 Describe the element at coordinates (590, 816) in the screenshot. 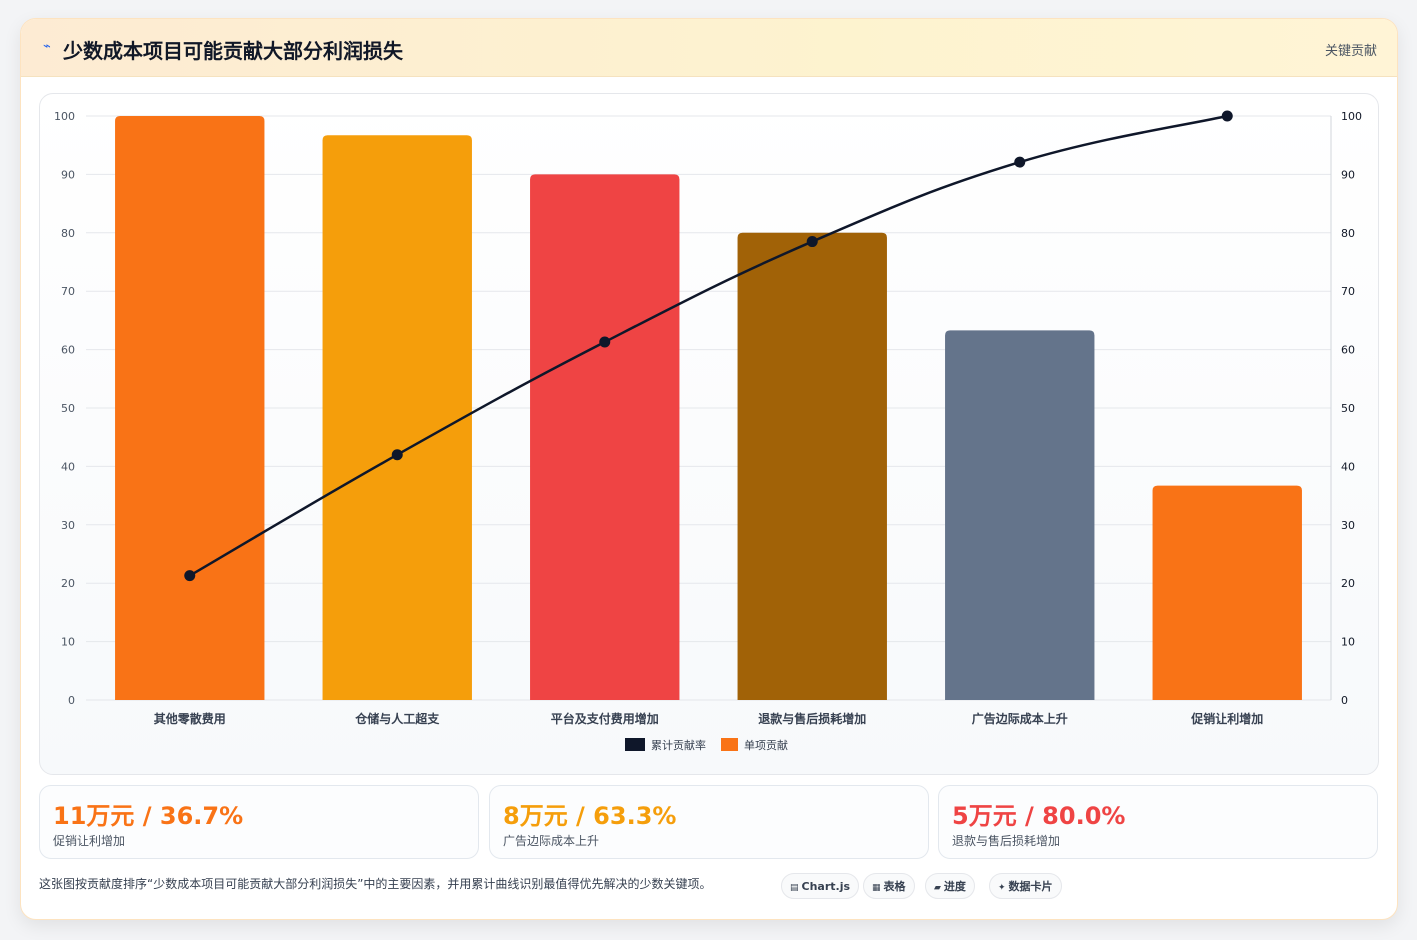

I see `kpi-value: 8万元 / 63.3%` at that location.